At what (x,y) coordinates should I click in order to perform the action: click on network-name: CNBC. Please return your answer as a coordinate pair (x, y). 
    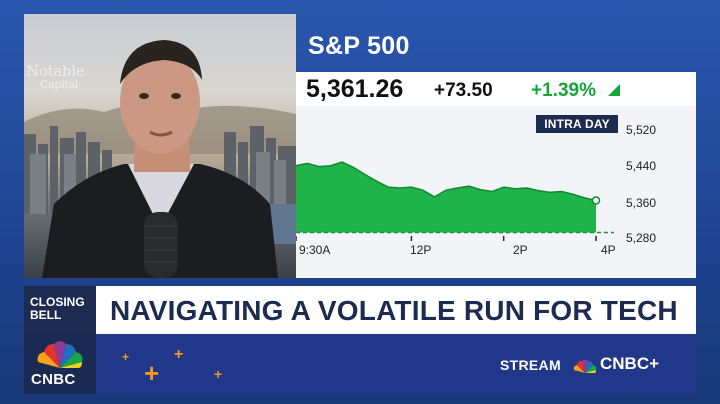
    Looking at the image, I should click on (53, 379).